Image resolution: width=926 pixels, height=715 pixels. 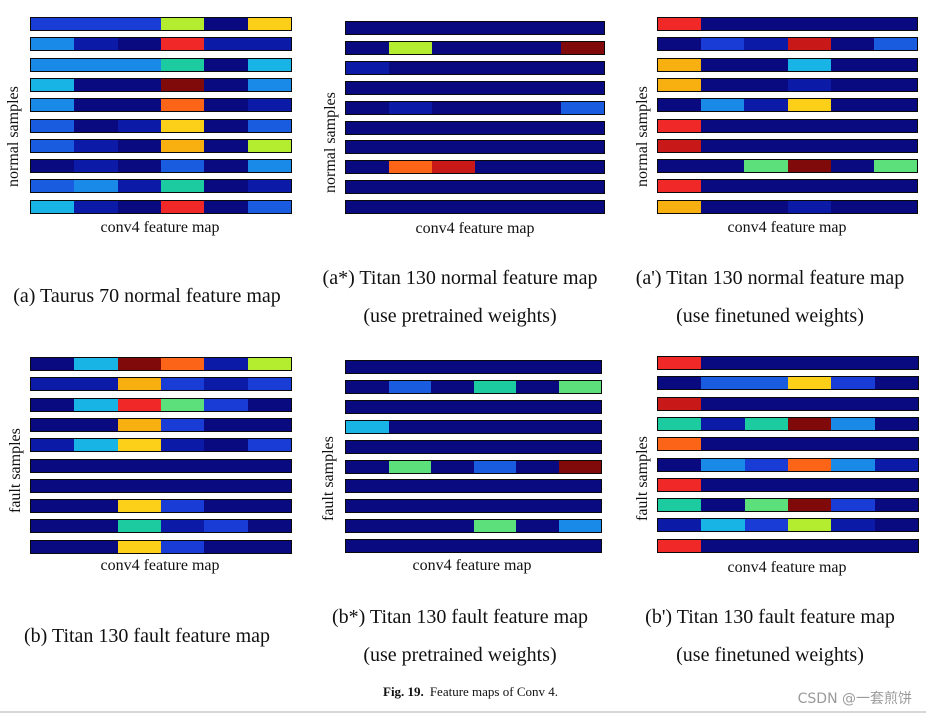 I want to click on panel-caption: (use pretrained weights), so click(x=460, y=316).